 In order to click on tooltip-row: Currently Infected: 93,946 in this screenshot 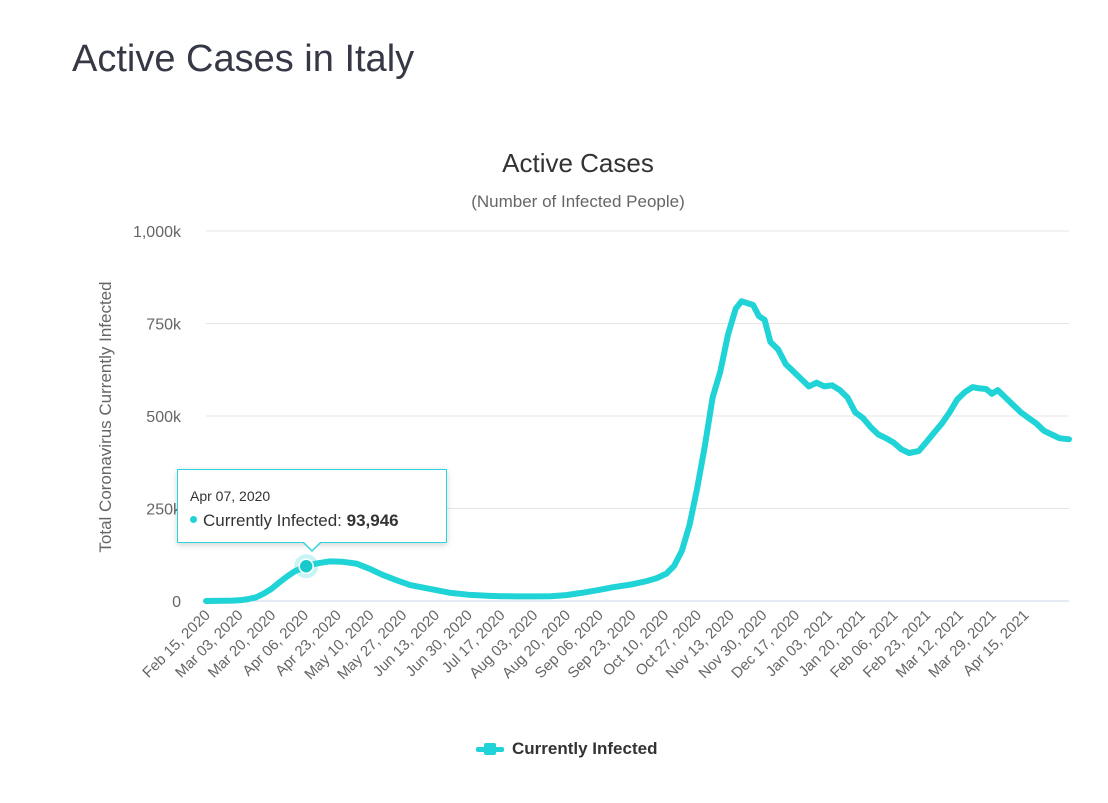, I will do `click(294, 521)`.